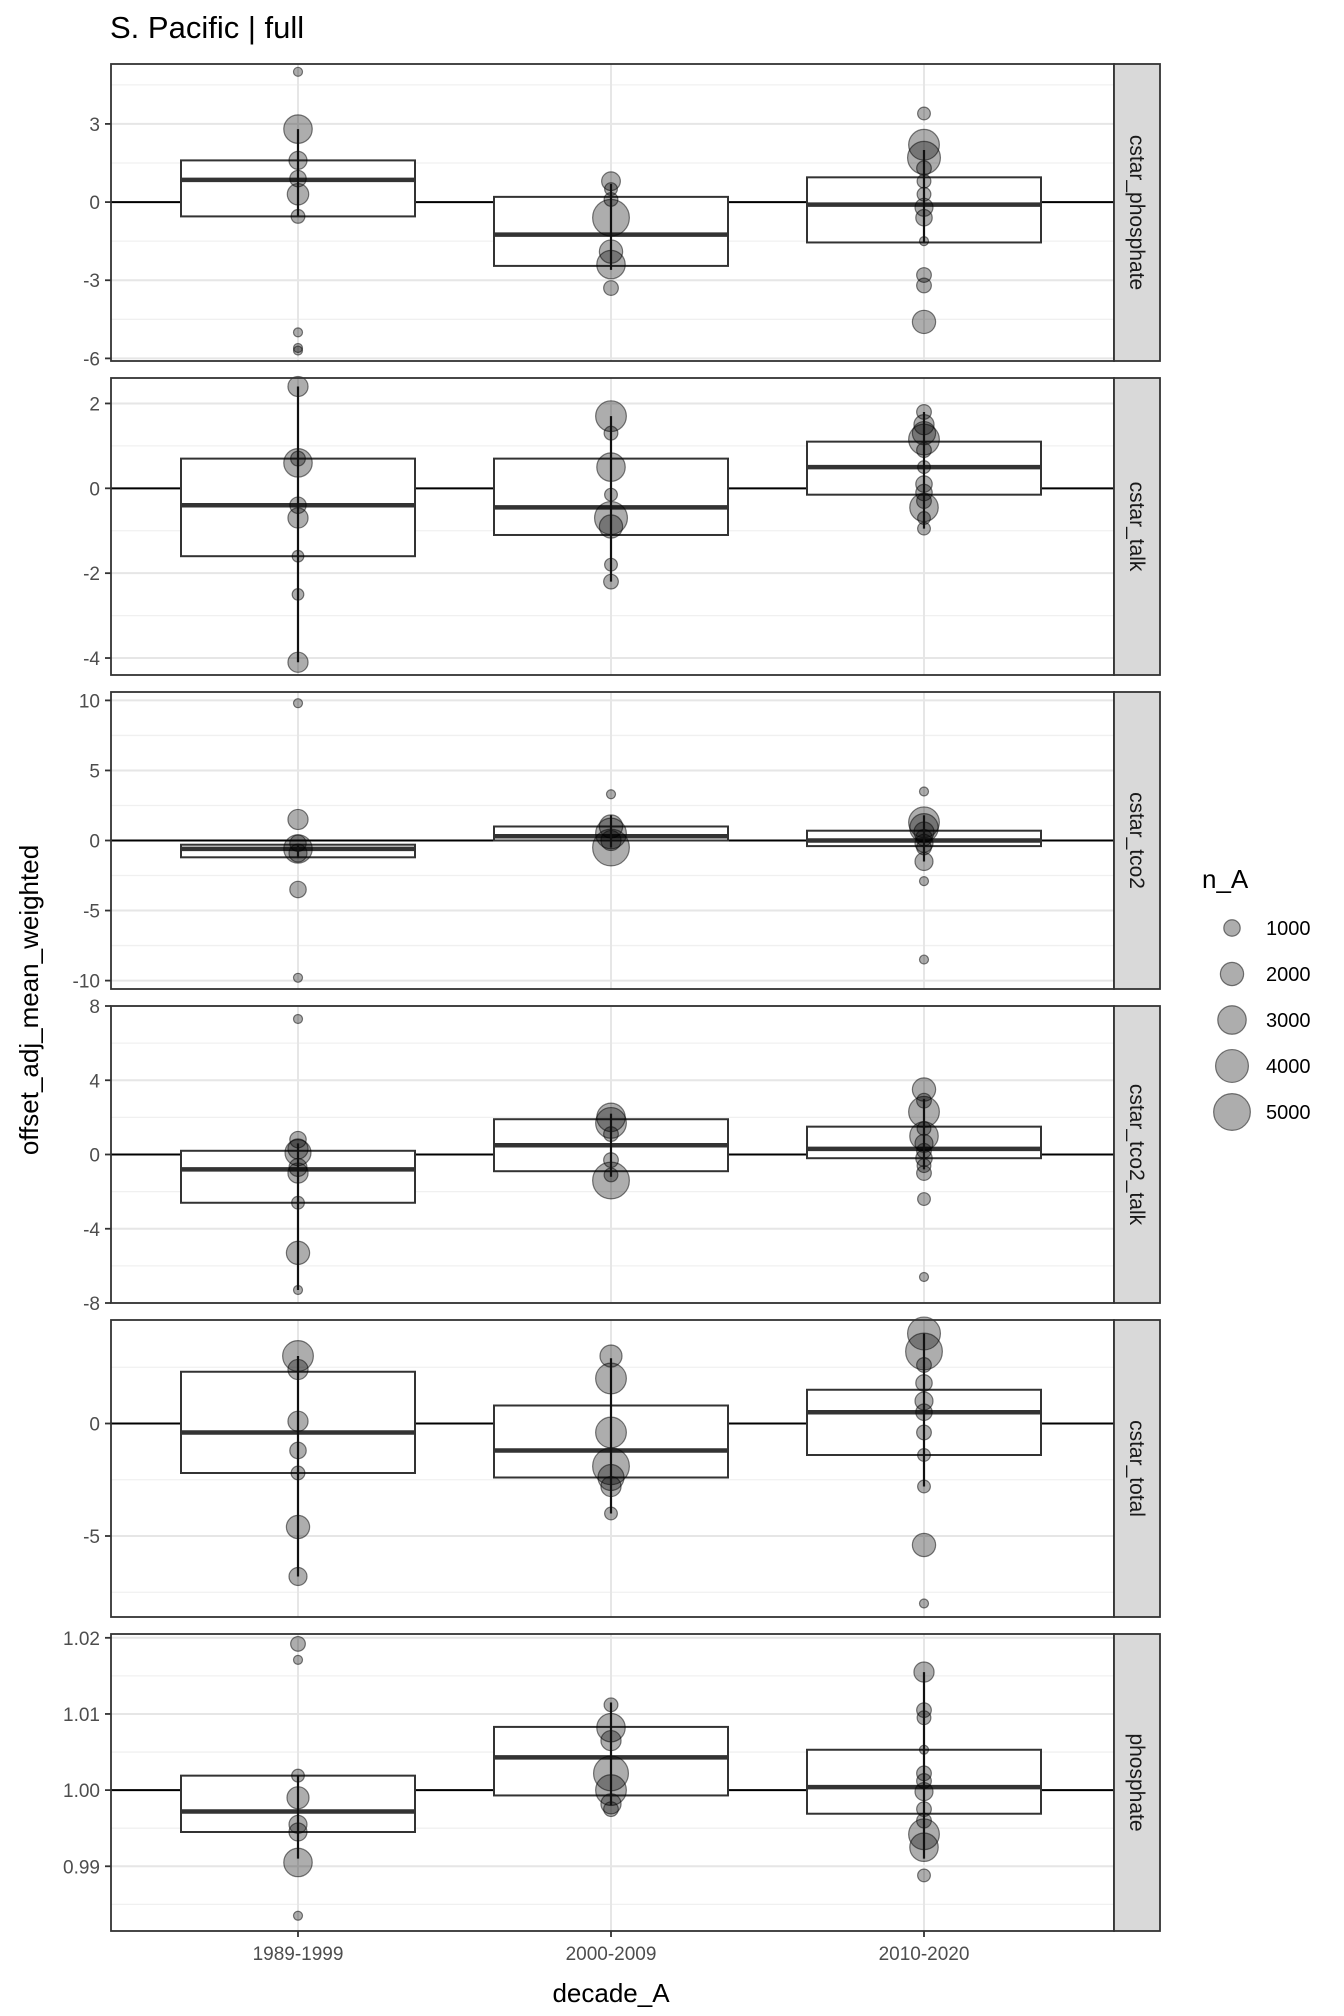  What do you see at coordinates (207, 27) in the screenshot?
I see `chart-title: S. Pacific | full` at bounding box center [207, 27].